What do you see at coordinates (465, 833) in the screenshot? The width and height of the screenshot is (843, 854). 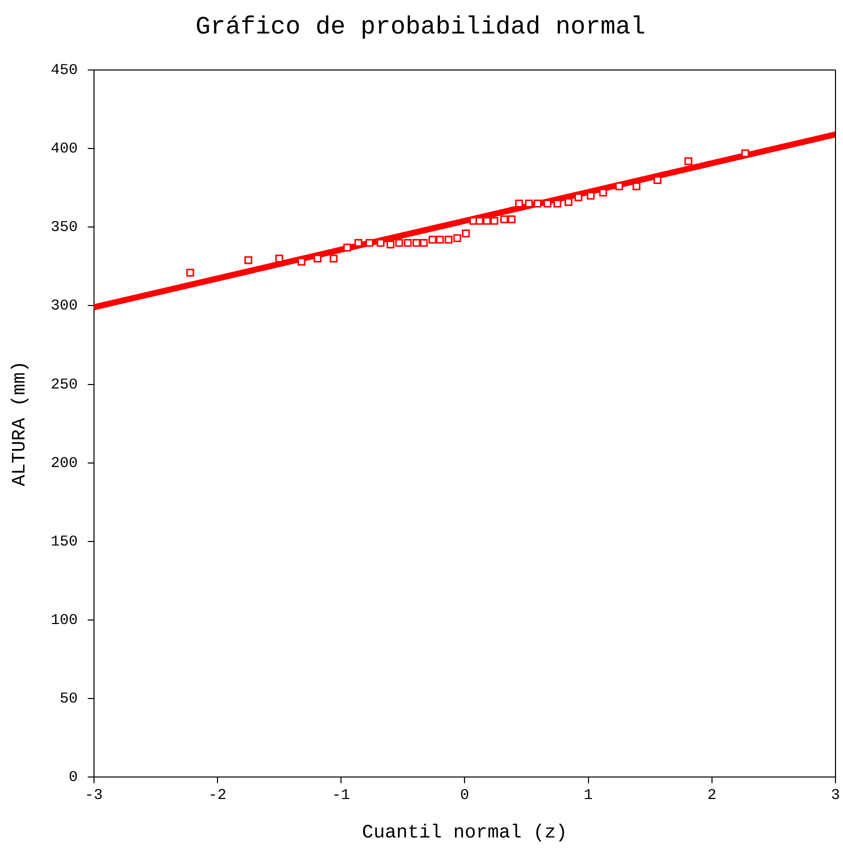 I see `x-axis-title: Cuantil normal (z)` at bounding box center [465, 833].